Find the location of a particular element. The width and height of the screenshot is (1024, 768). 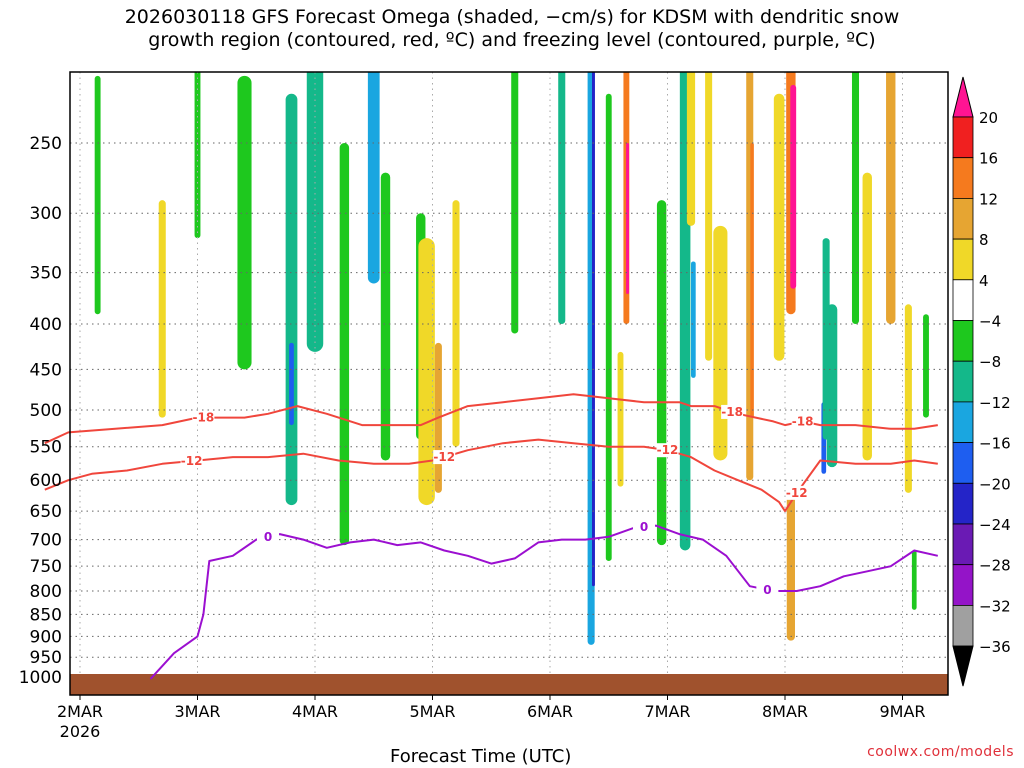

site-credit: coolwx.com/models is located at coordinates (940, 752).